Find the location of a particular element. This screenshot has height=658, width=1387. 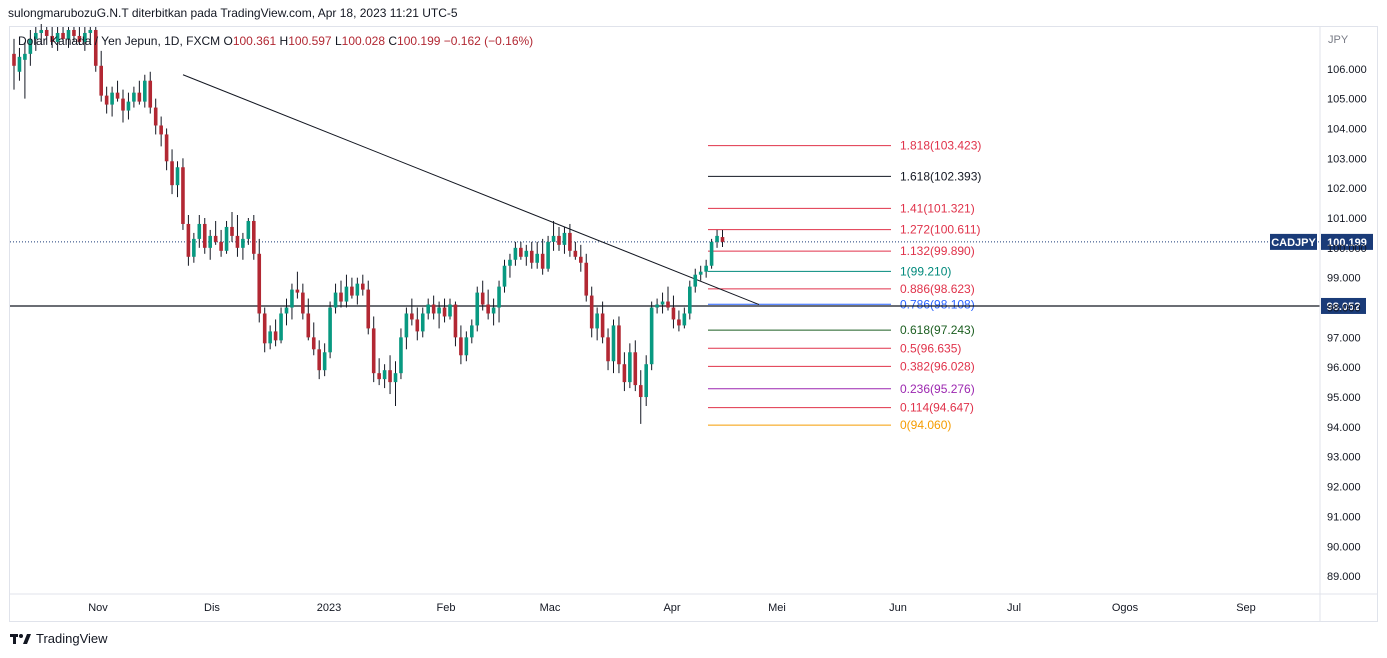

footer-brand: TradingView is located at coordinates (59, 638).